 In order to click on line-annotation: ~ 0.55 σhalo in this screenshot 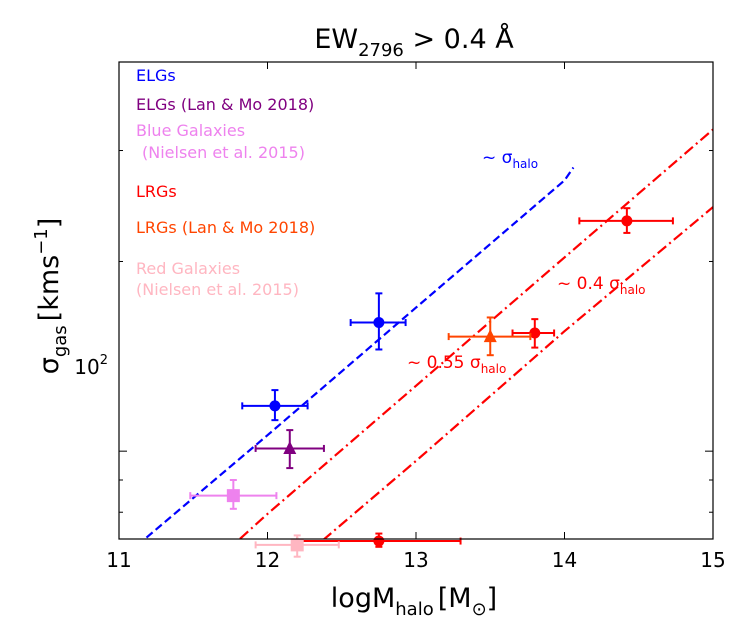, I will do `click(456, 364)`.